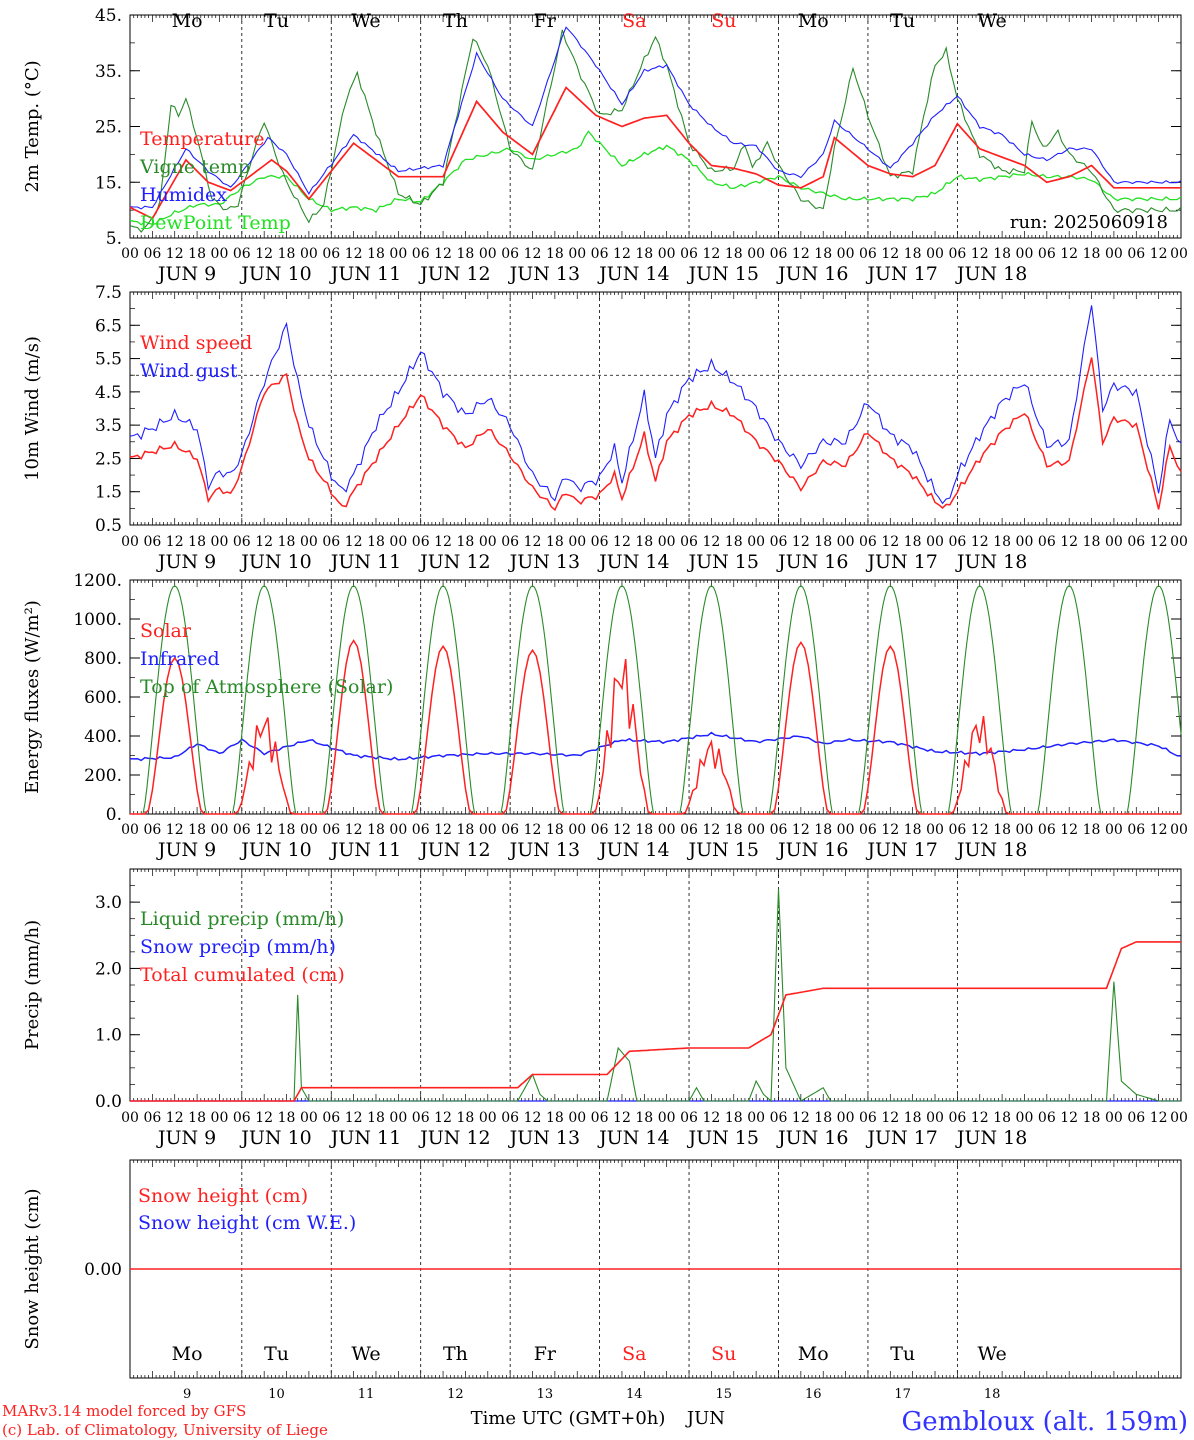 Image resolution: width=1194 pixels, height=1440 pixels. What do you see at coordinates (902, 1394) in the screenshot?
I see `day-number-label: 17` at bounding box center [902, 1394].